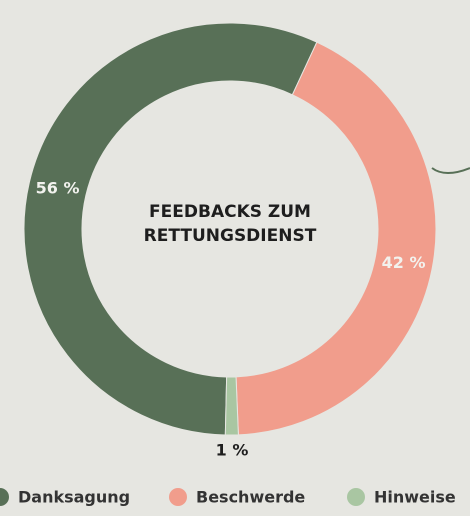 The width and height of the screenshot is (470, 516). Describe the element at coordinates (230, 224) in the screenshot. I see `chart-title: FEEDBACKS ZUM RETTUNGSDIENST` at that location.